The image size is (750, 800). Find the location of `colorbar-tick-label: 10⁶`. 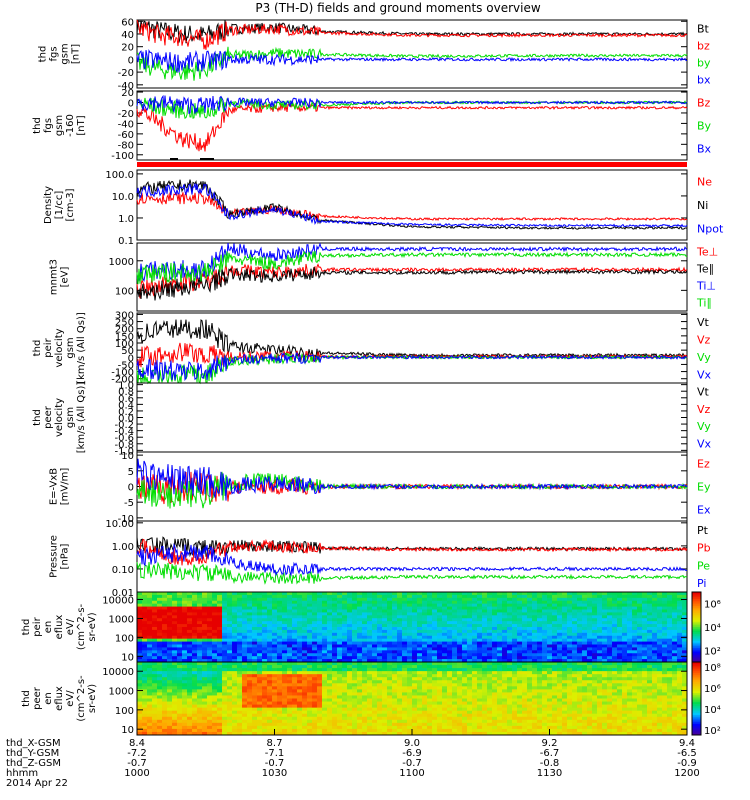

colorbar-tick-label: 10⁶ is located at coordinates (712, 605).